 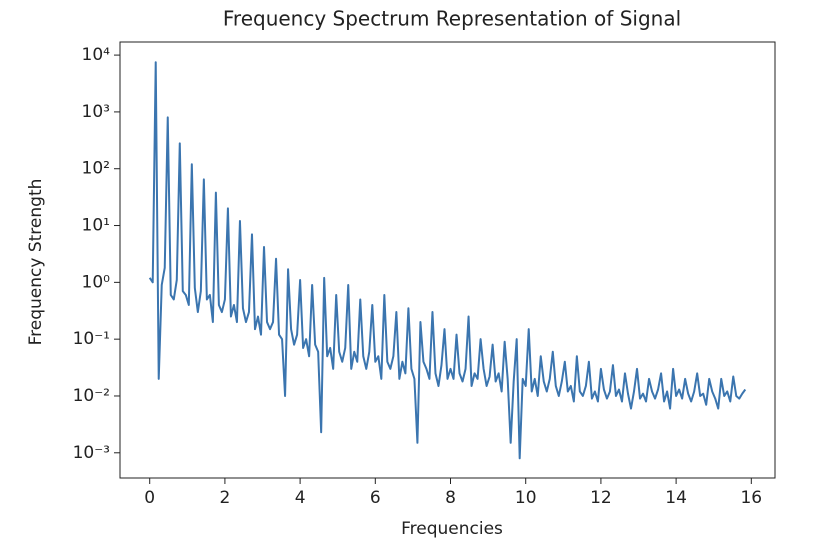 What do you see at coordinates (96, 282) in the screenshot?
I see `y-tick-label: 10⁰` at bounding box center [96, 282].